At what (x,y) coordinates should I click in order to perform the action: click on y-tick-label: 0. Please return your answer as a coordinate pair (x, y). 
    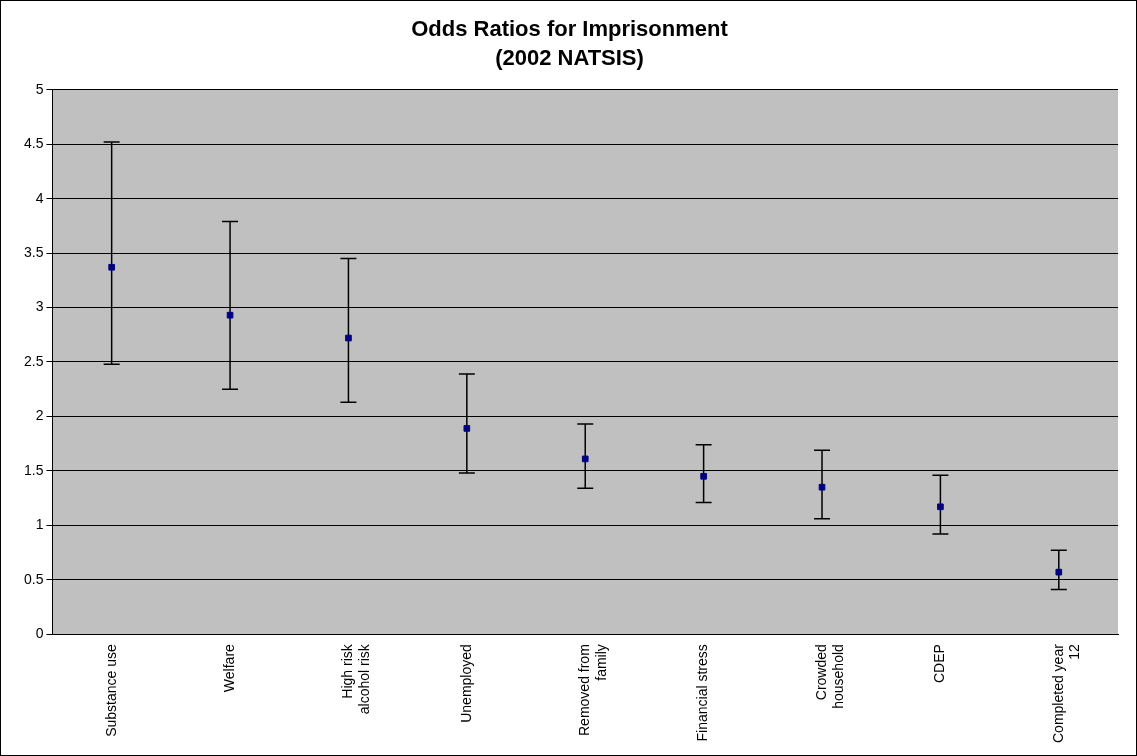
    Looking at the image, I should click on (39, 633).